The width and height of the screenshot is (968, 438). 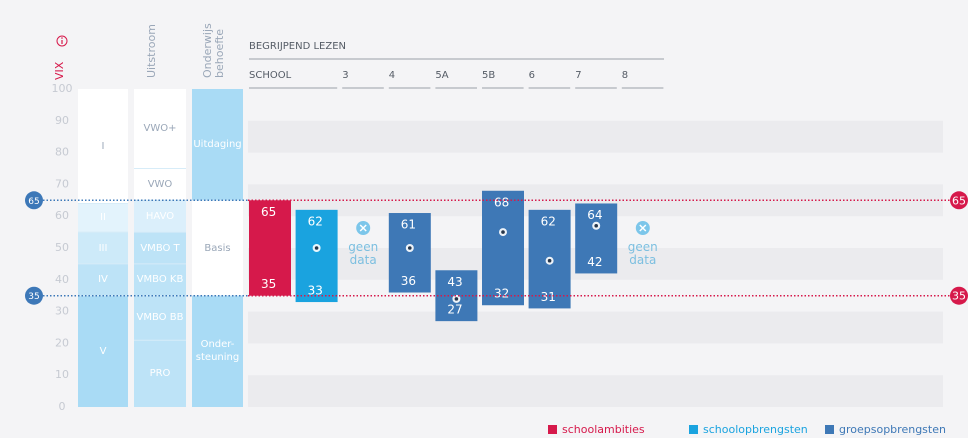 I want to click on zone-label: V, so click(x=103, y=351).